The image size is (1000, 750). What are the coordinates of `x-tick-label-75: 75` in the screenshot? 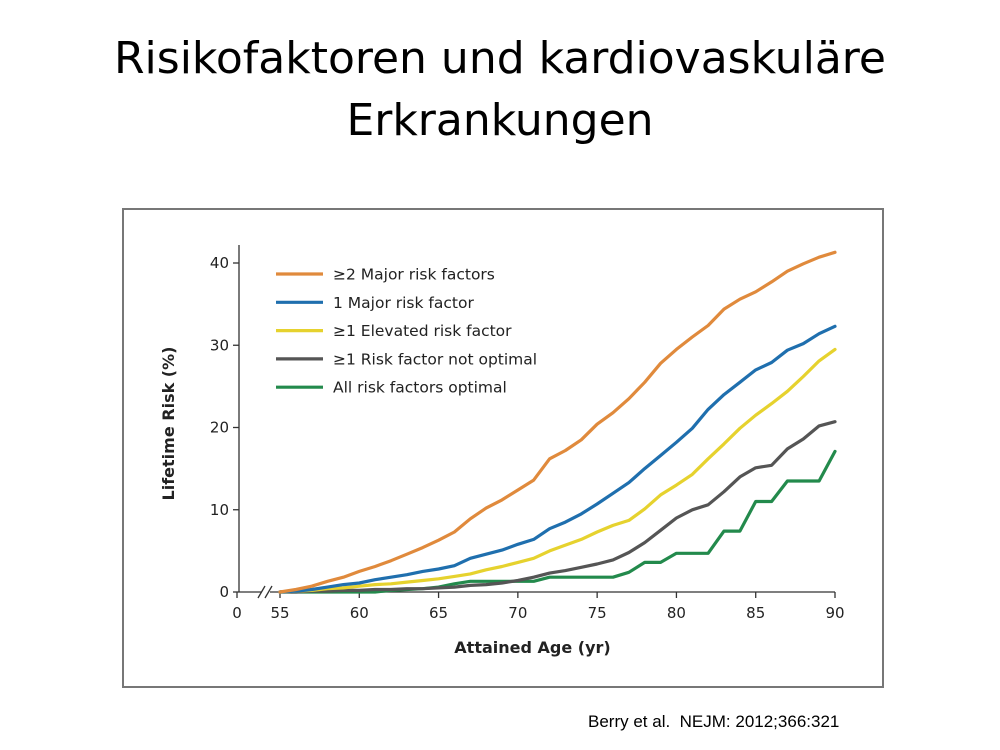 It's located at (597, 613).